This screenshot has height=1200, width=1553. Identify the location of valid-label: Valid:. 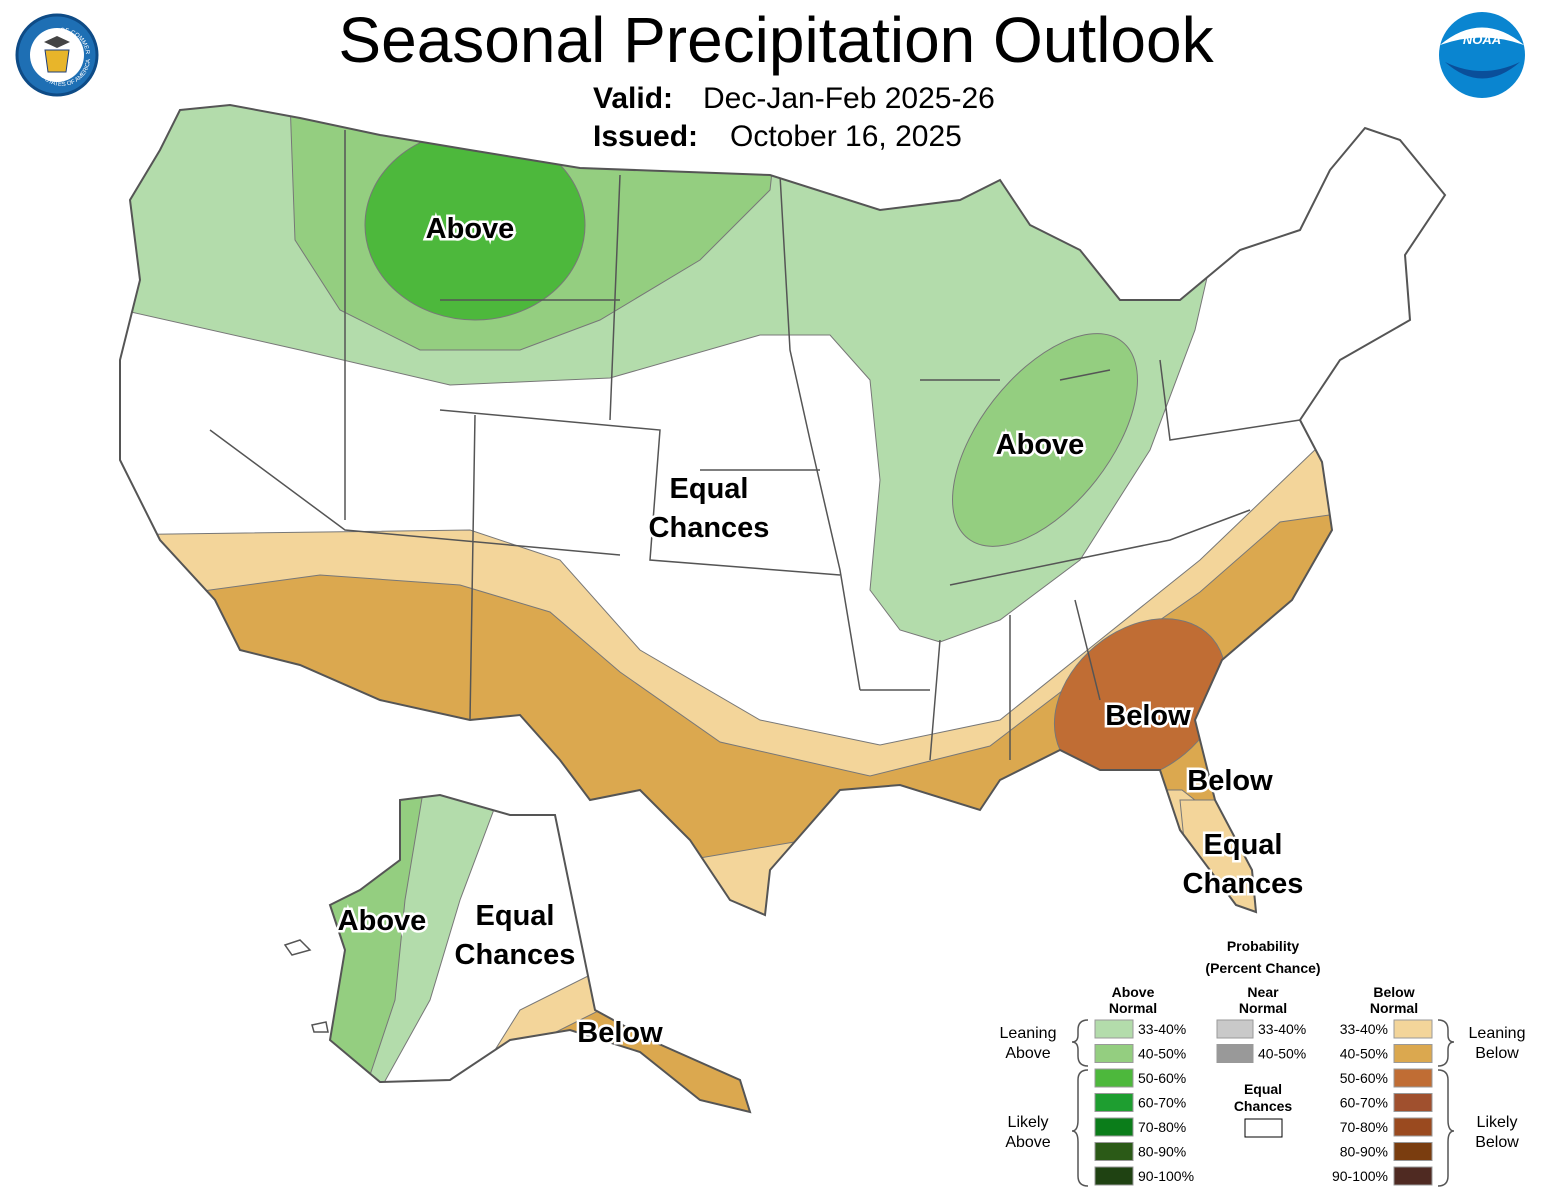
(633, 98).